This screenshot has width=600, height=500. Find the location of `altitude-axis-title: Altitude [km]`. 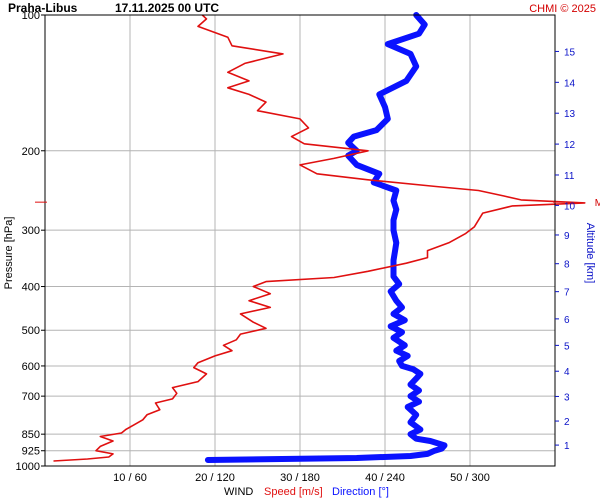

altitude-axis-title: Altitude [km] is located at coordinates (590, 253).